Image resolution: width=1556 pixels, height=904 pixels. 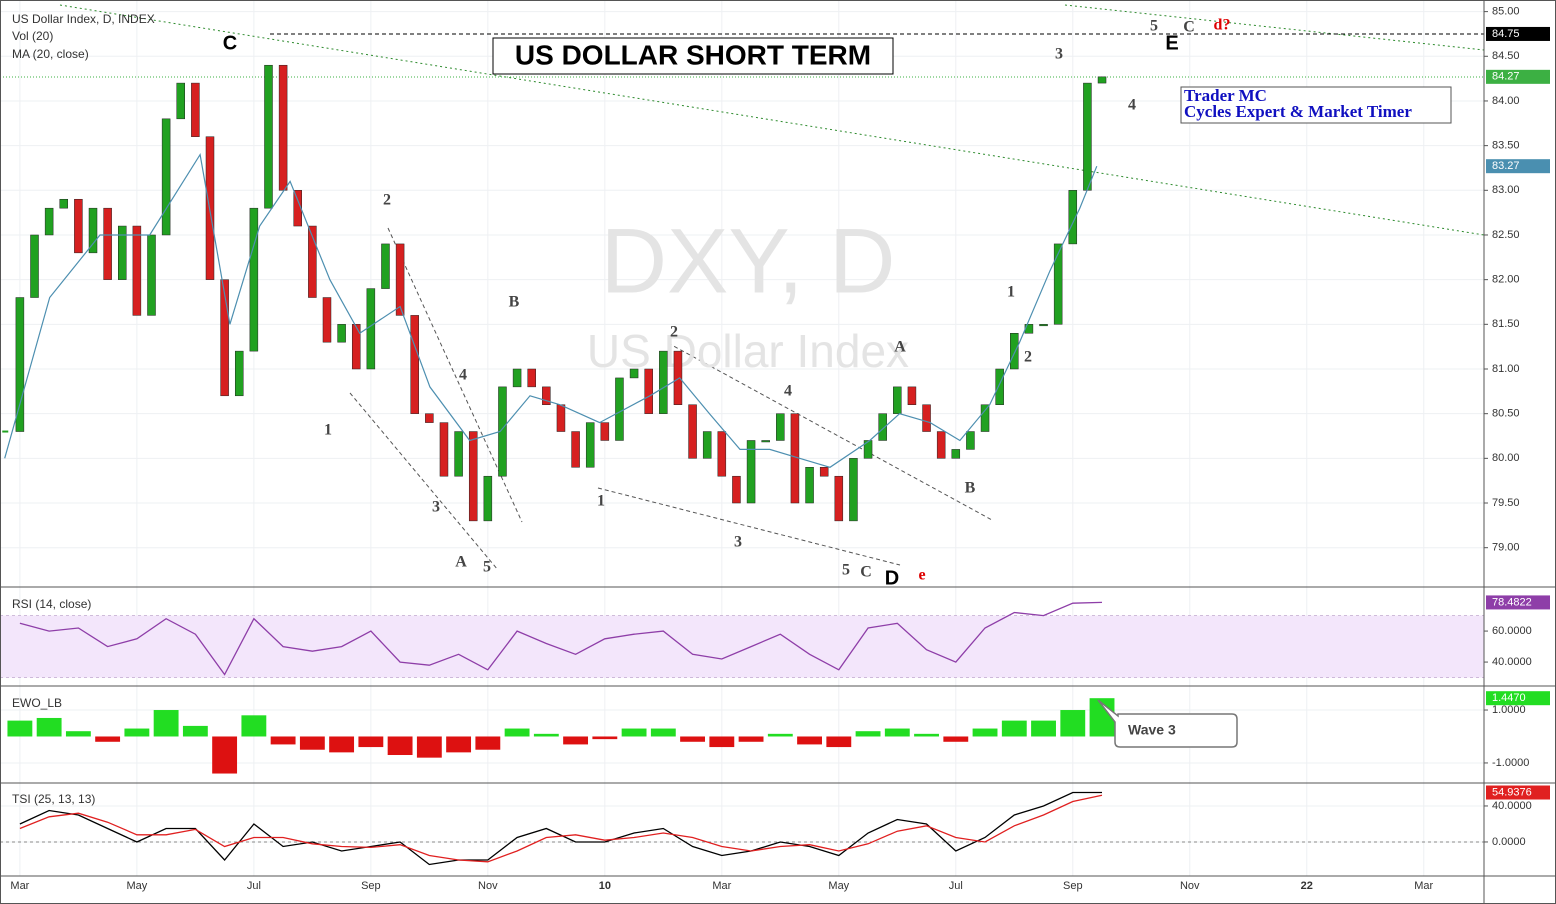 I want to click on price-tag-label: 84.27, so click(x=1506, y=77).